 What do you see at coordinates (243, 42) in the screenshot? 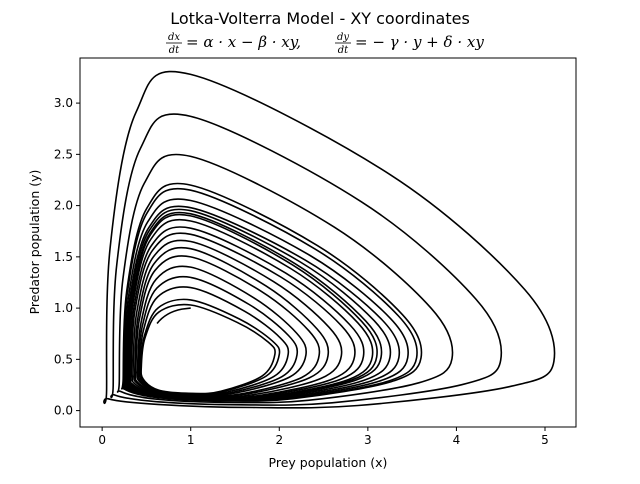
I see `eq1-rhs: = α · x − β · xy,` at bounding box center [243, 42].